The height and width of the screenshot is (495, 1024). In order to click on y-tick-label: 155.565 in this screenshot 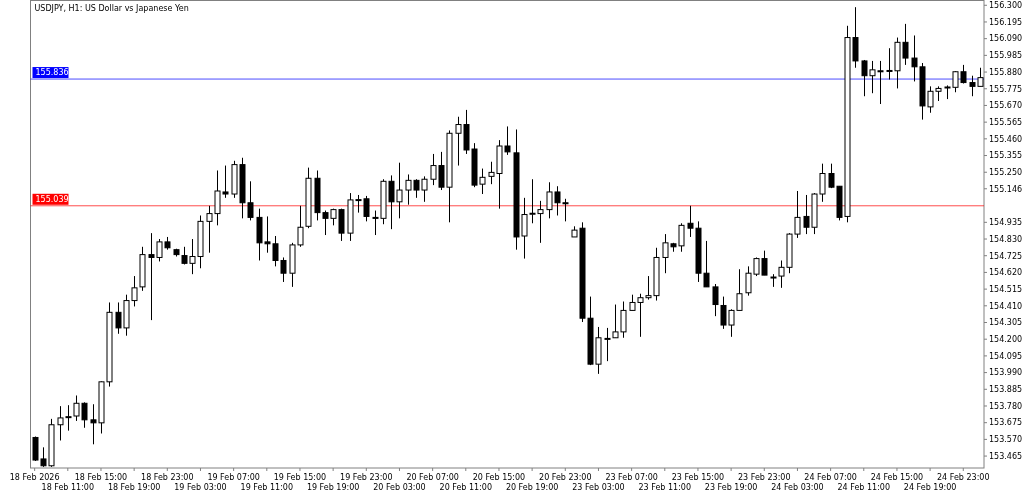, I will do `click(1006, 122)`.